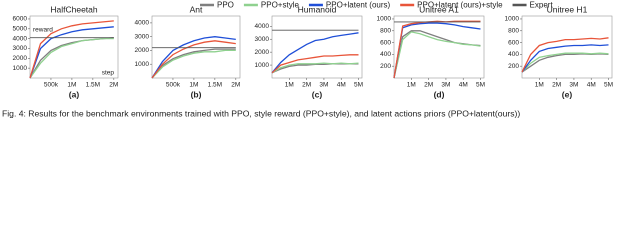  What do you see at coordinates (196, 9) in the screenshot?
I see `chart-title: Ant` at bounding box center [196, 9].